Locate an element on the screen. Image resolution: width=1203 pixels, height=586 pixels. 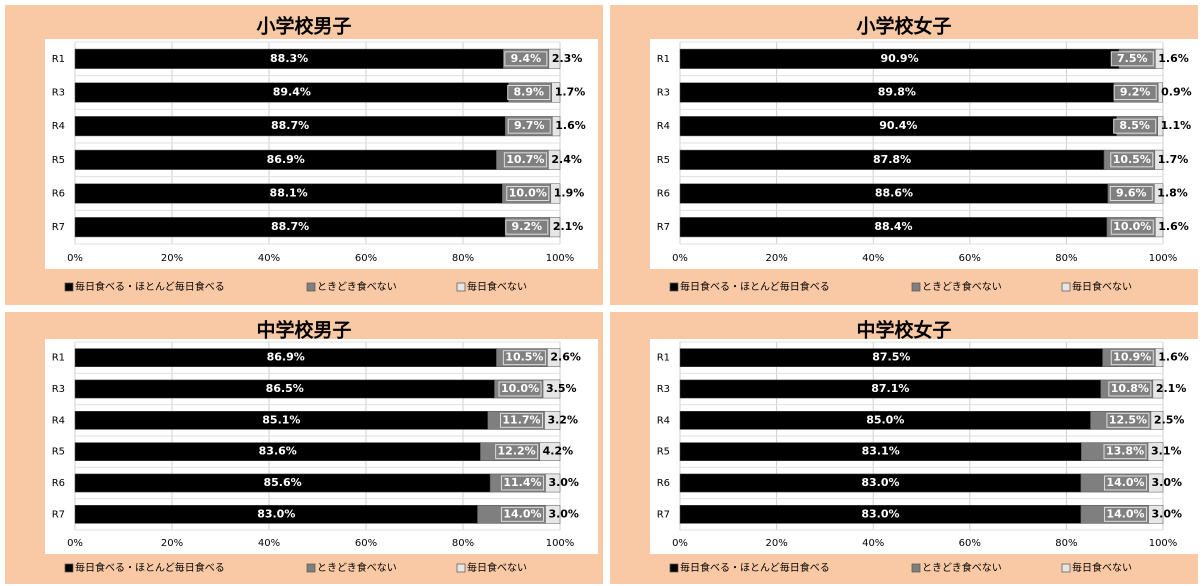
data-label: 2.6% is located at coordinates (565, 357).